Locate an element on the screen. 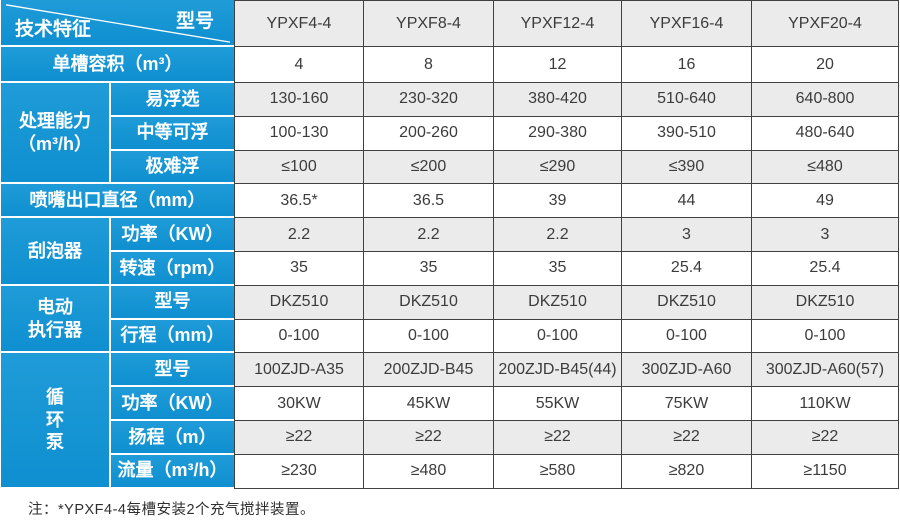  cell-value: 55KW is located at coordinates (558, 404).